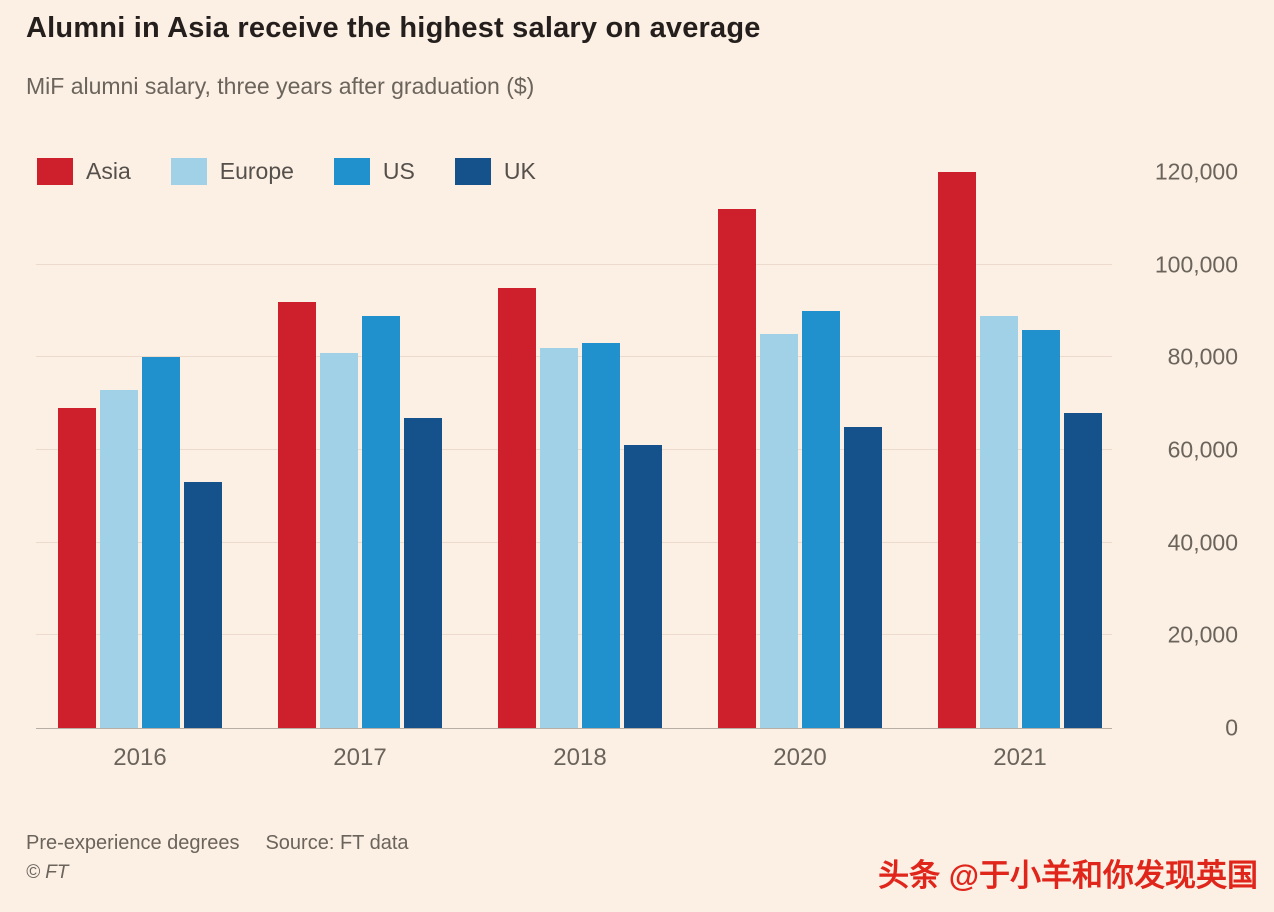  What do you see at coordinates (339, 540) in the screenshot?
I see `bar-europe-2017` at bounding box center [339, 540].